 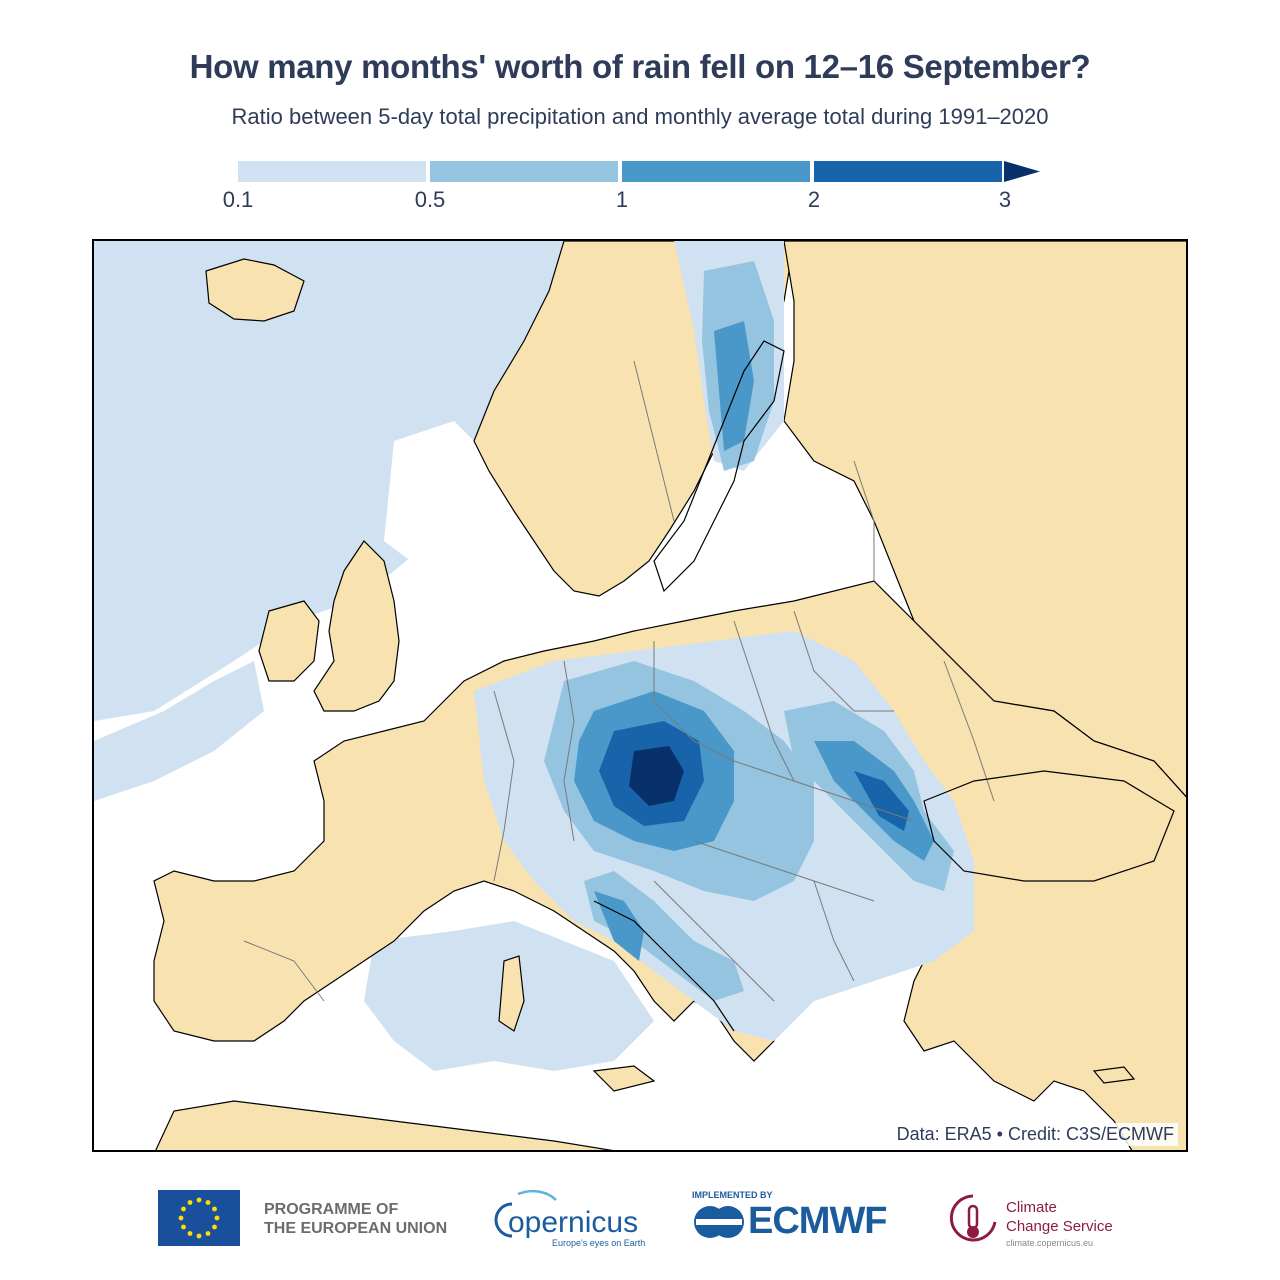 I want to click on legend-tick-1: 1, so click(x=622, y=199).